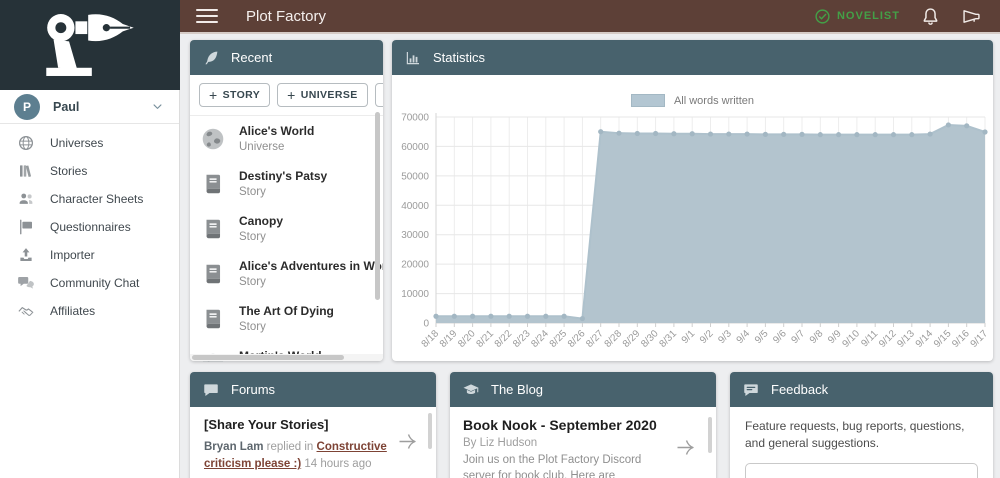 This screenshot has width=1000, height=478. What do you see at coordinates (313, 389) in the screenshot?
I see `forums-panel-header: Forums` at bounding box center [313, 389].